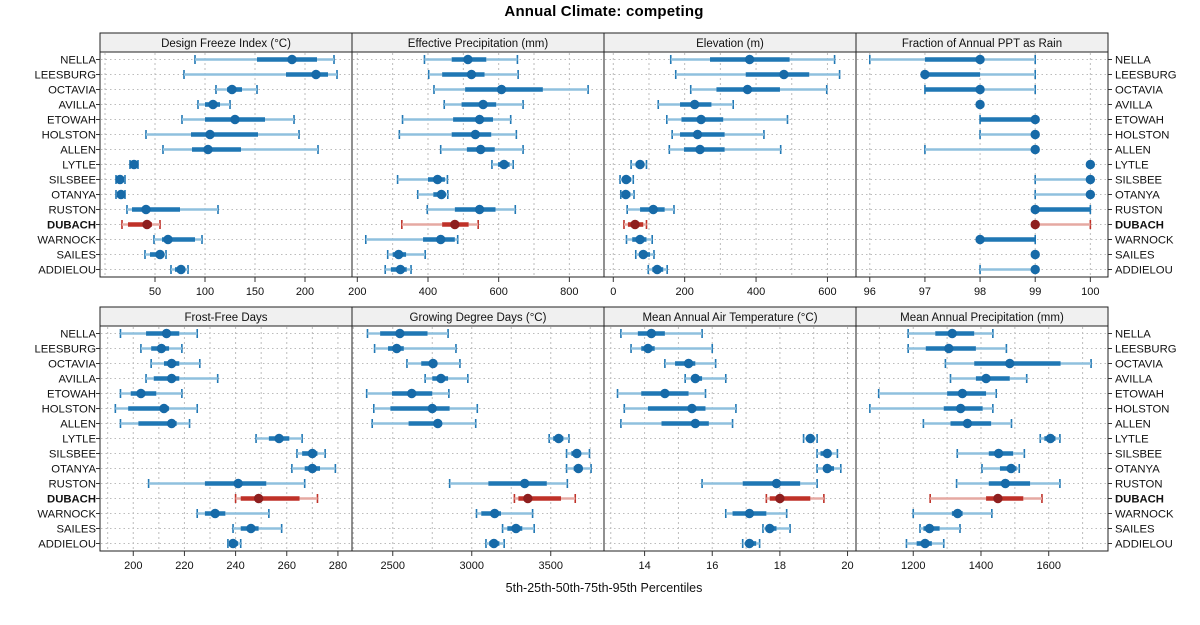 The width and height of the screenshot is (1200, 625). I want to click on station-label-left: WARNOCK, so click(66, 515).